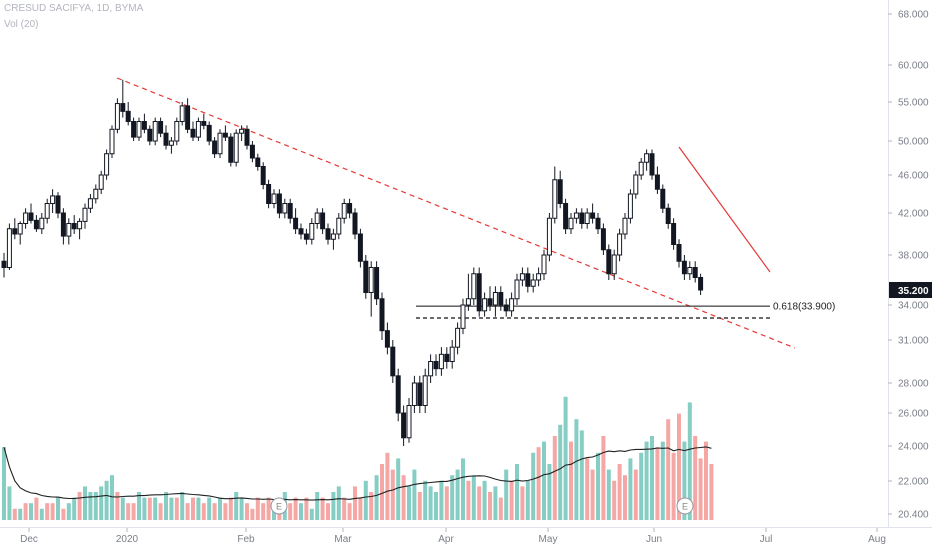 Image resolution: width=932 pixels, height=550 pixels. What do you see at coordinates (913, 384) in the screenshot?
I see `price-tick-label: 28.000` at bounding box center [913, 384].